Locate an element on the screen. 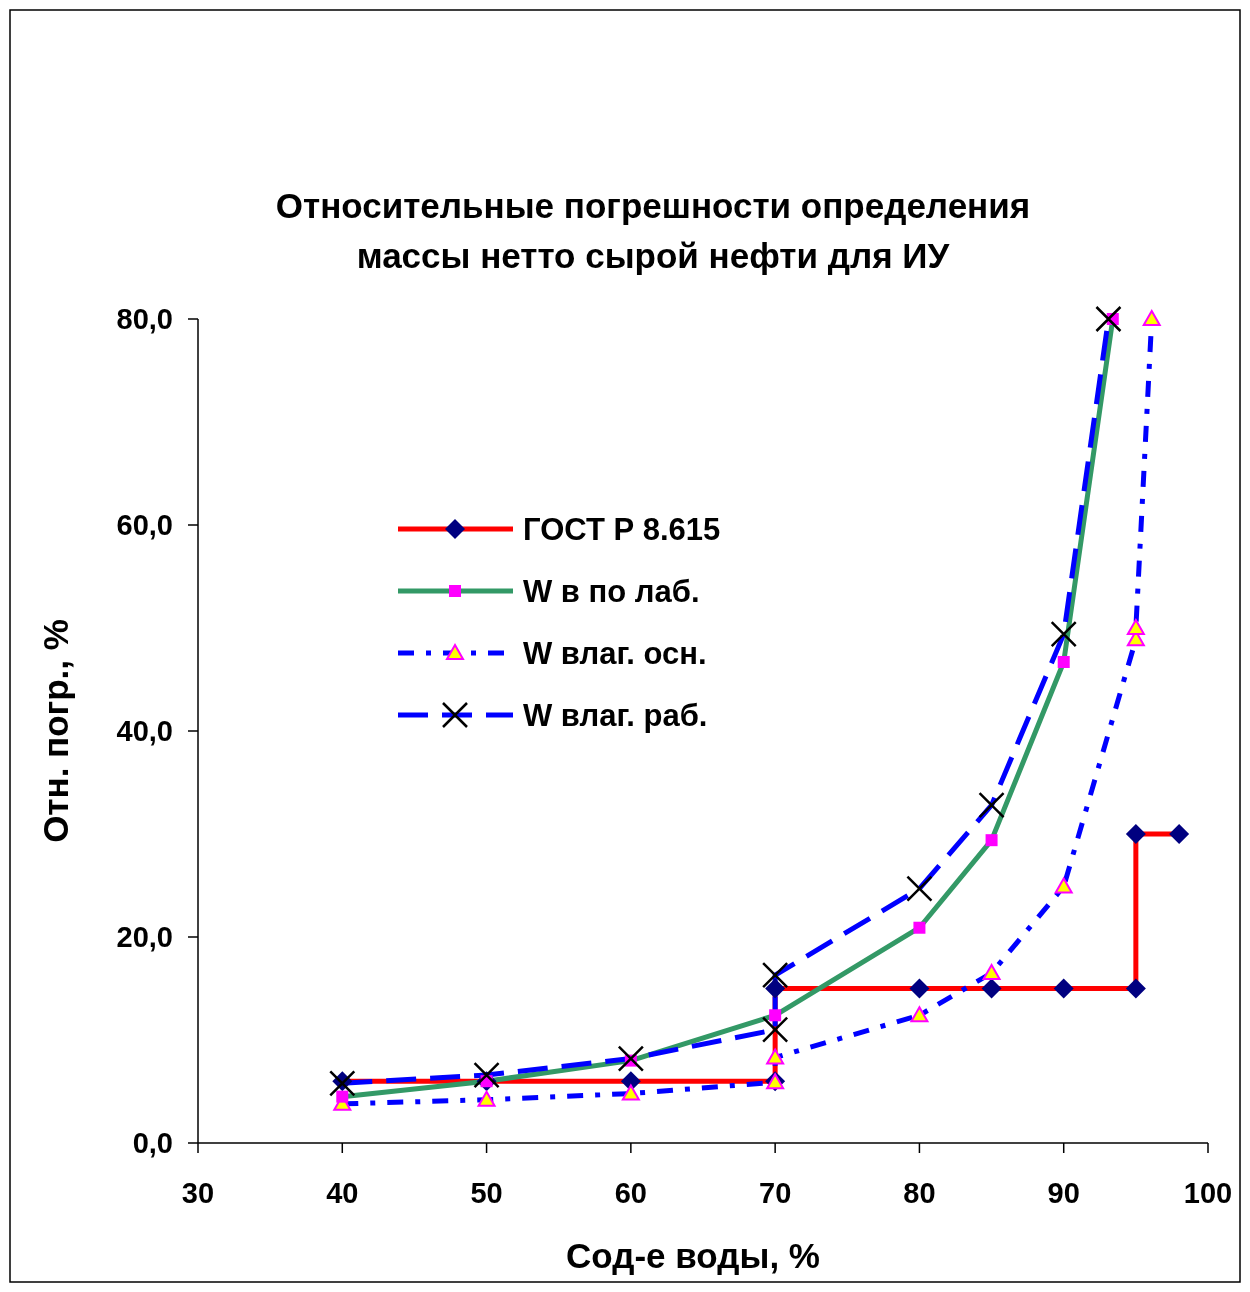  x-axis-title: Сод-е воды, % is located at coordinates (693, 1255).